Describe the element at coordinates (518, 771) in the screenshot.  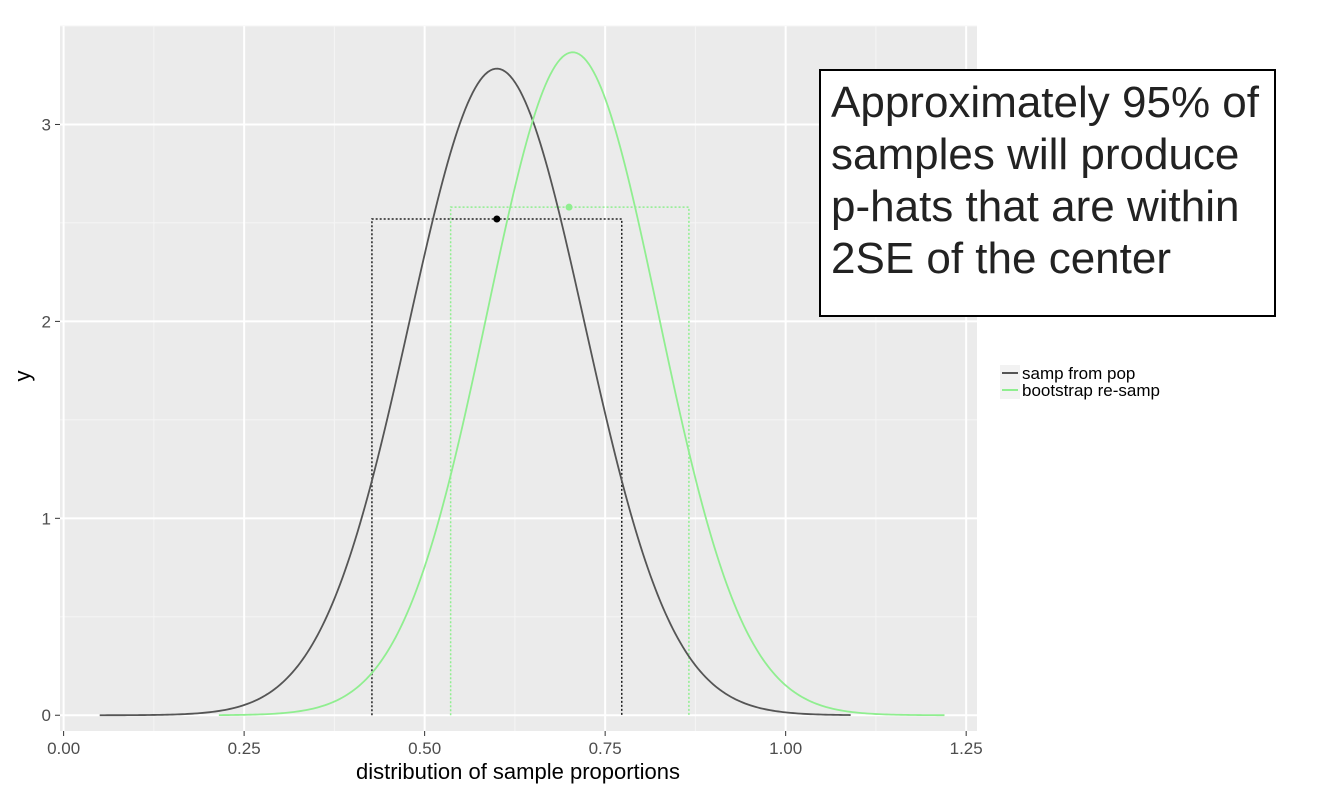
I see `x-axis-title: distribution of sample proportions` at that location.